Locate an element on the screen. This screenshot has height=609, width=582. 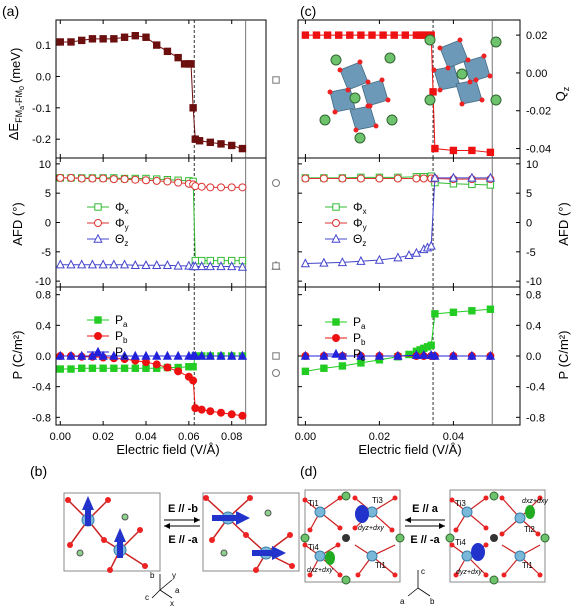
y-tick-label: 0.00 is located at coordinates (536, 74).